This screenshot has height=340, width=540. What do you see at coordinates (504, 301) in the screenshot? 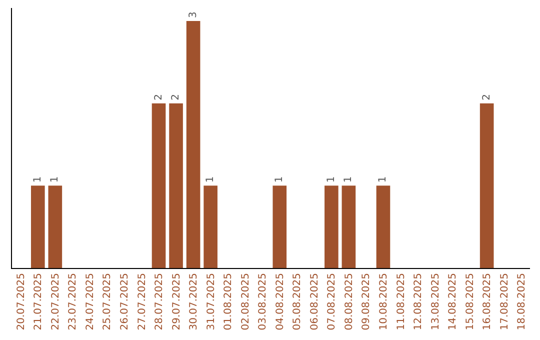
I see `x-tick-label: 17.08.2025` at bounding box center [504, 301].